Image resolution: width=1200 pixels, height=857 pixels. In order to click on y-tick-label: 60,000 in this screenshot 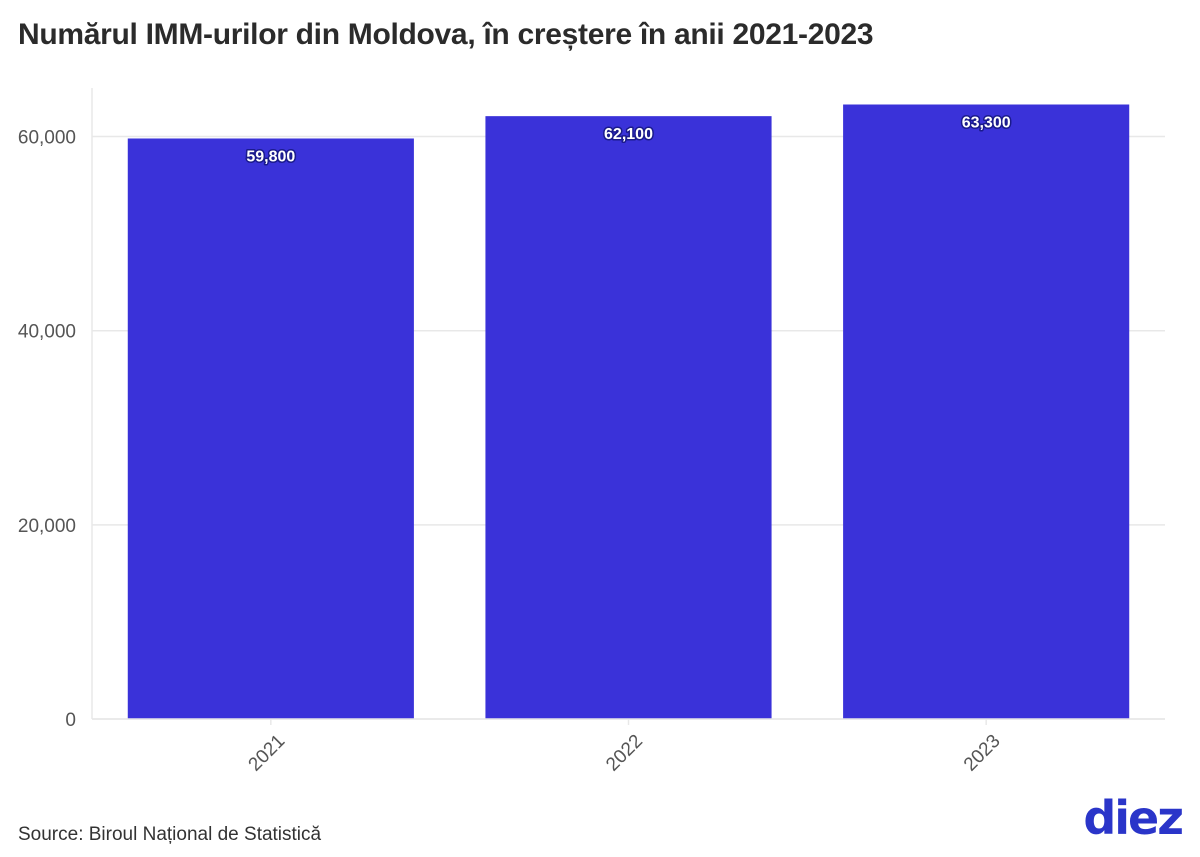, I will do `click(47, 138)`.